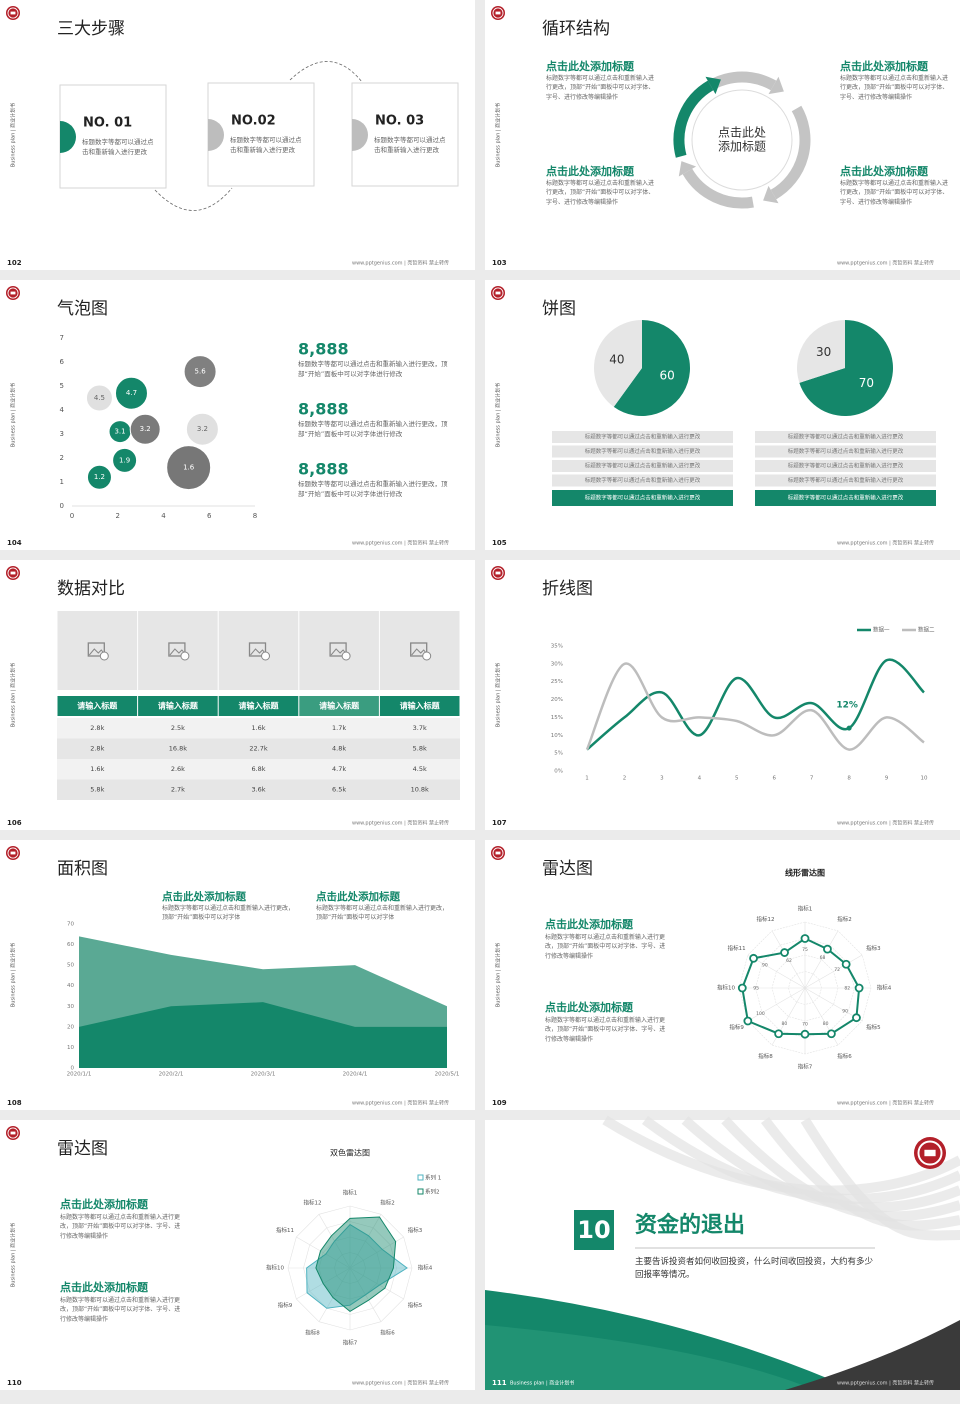 This screenshot has height=1404, width=960. Describe the element at coordinates (97, 706) in the screenshot. I see `header-cell-text: 请输入标题` at that location.